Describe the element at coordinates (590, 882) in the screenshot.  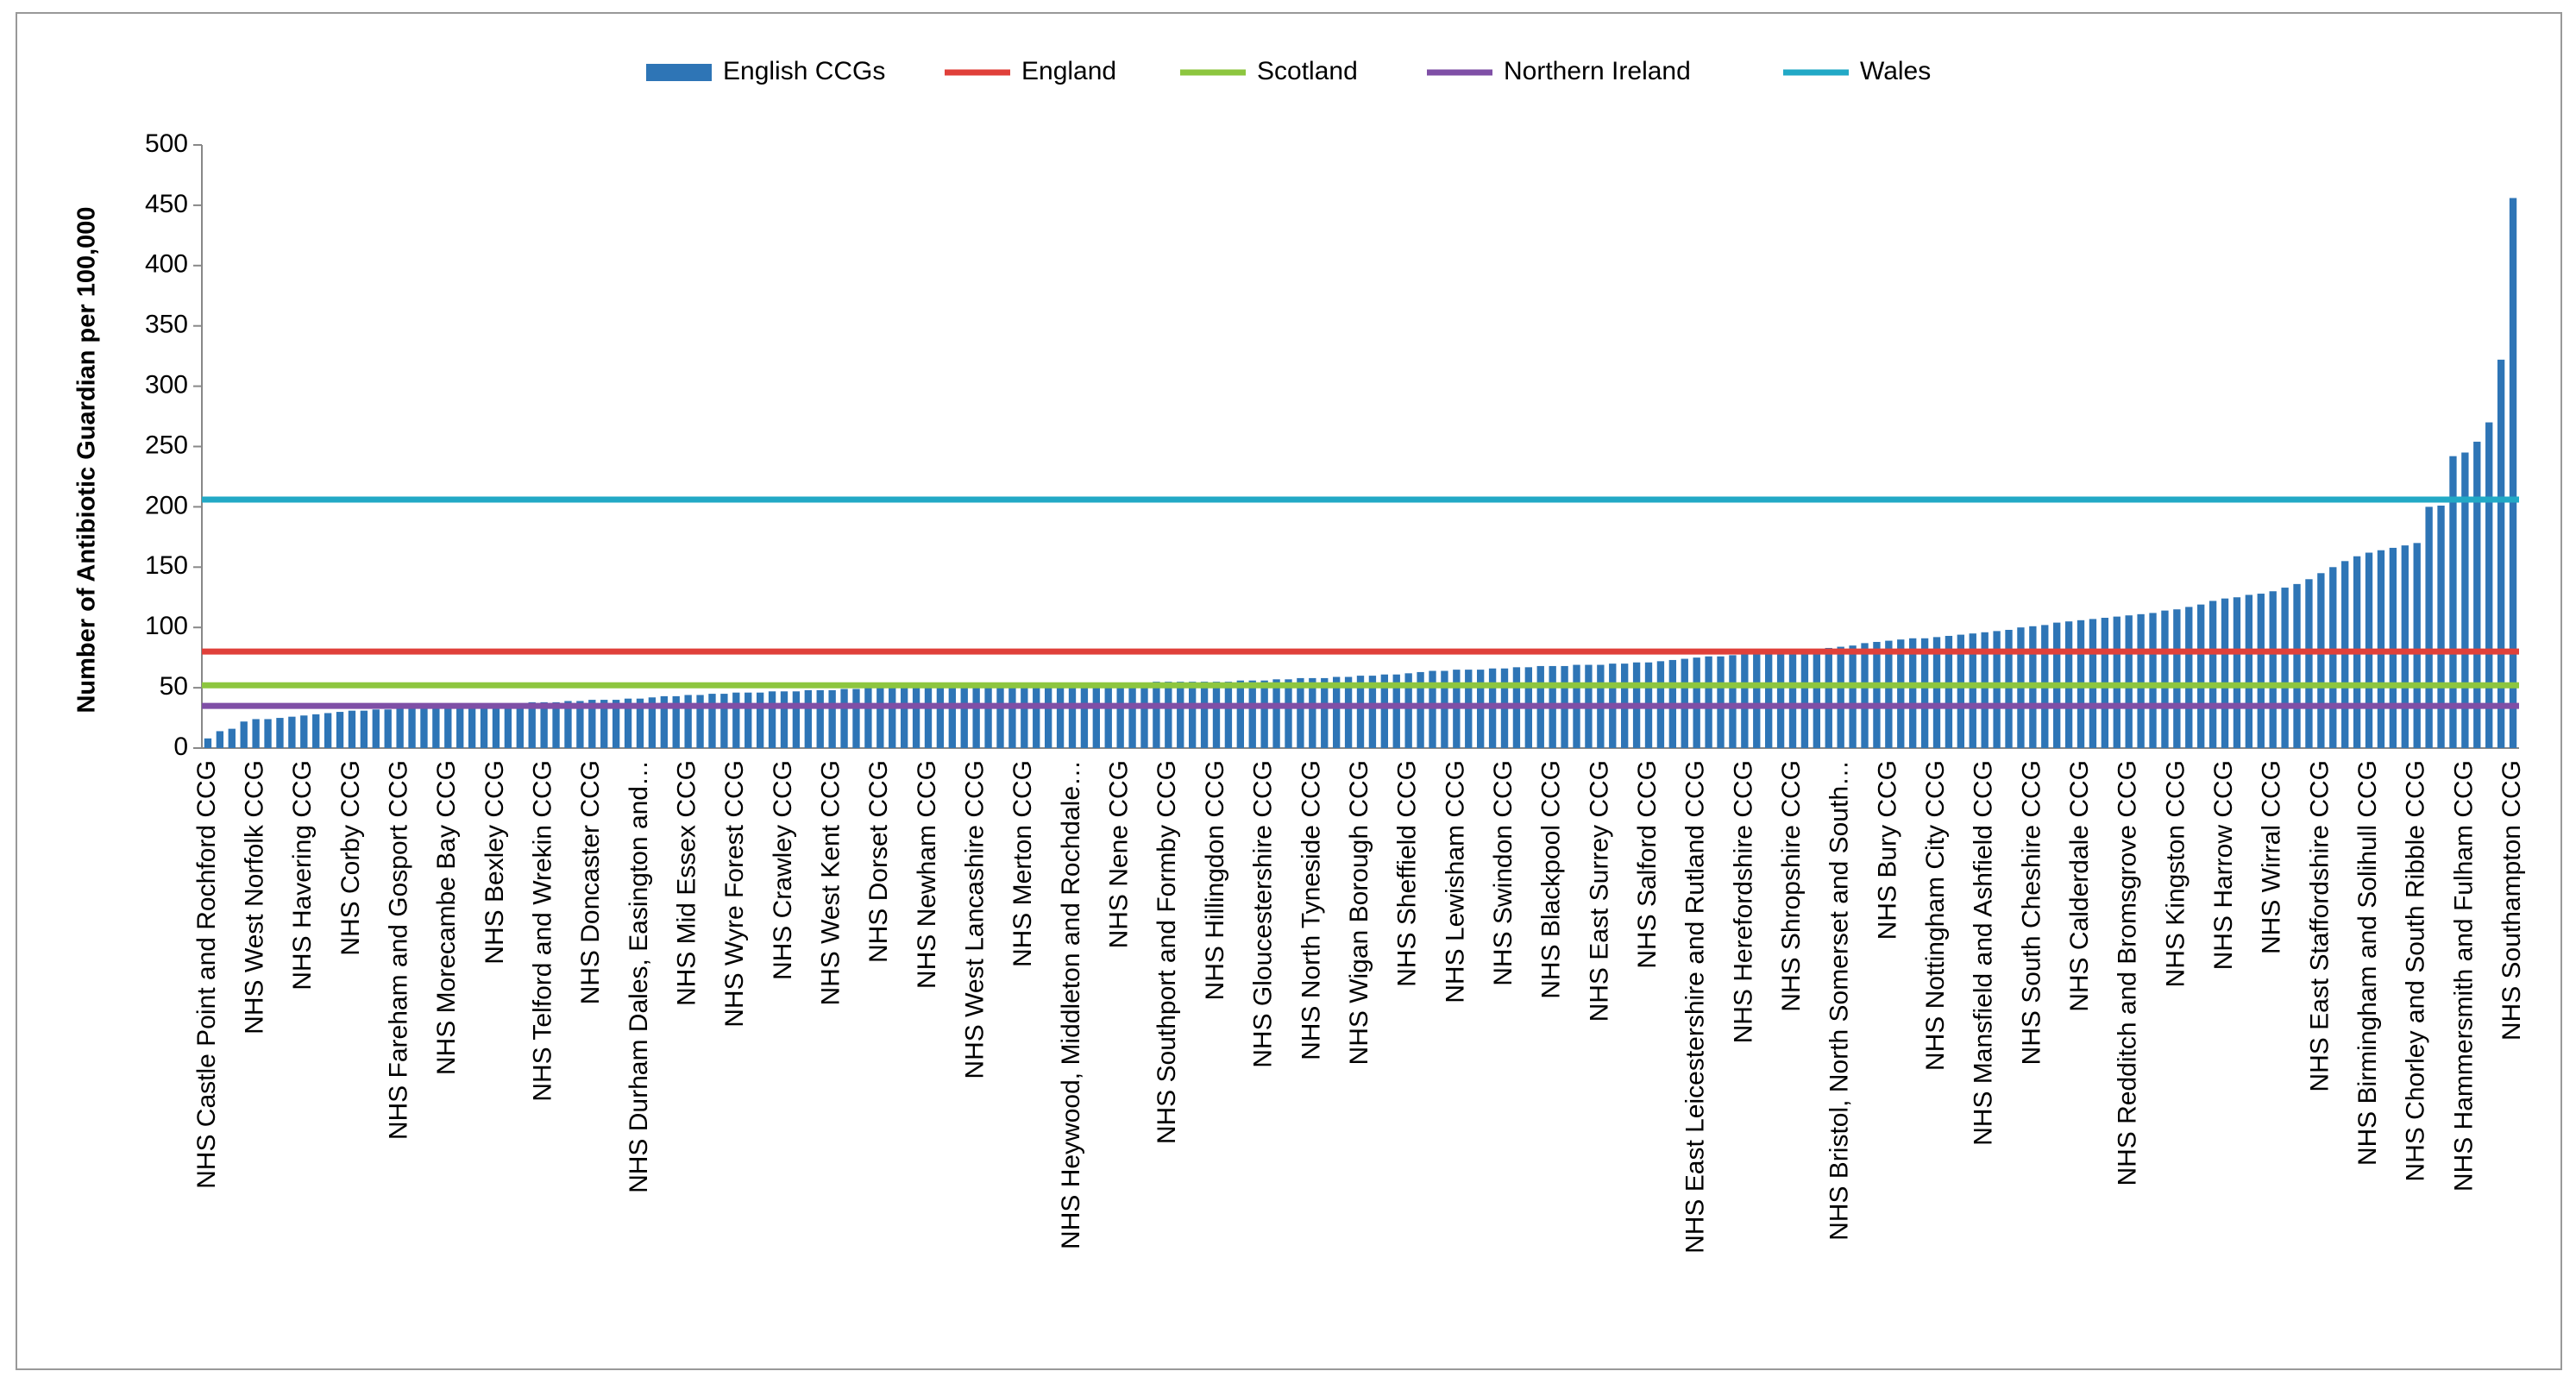
I see `x-tick-label: NHS Doncaster CCG` at that location.